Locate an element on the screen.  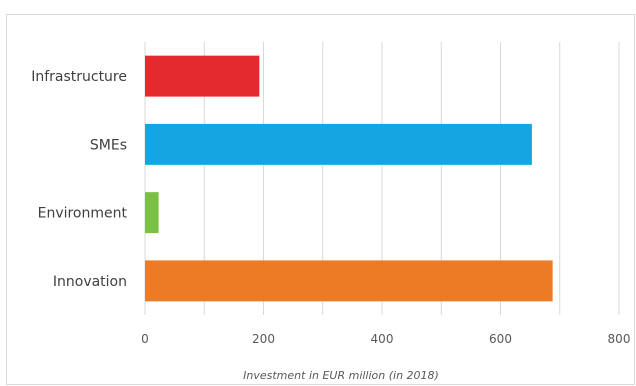
bar-environment is located at coordinates (152, 213).